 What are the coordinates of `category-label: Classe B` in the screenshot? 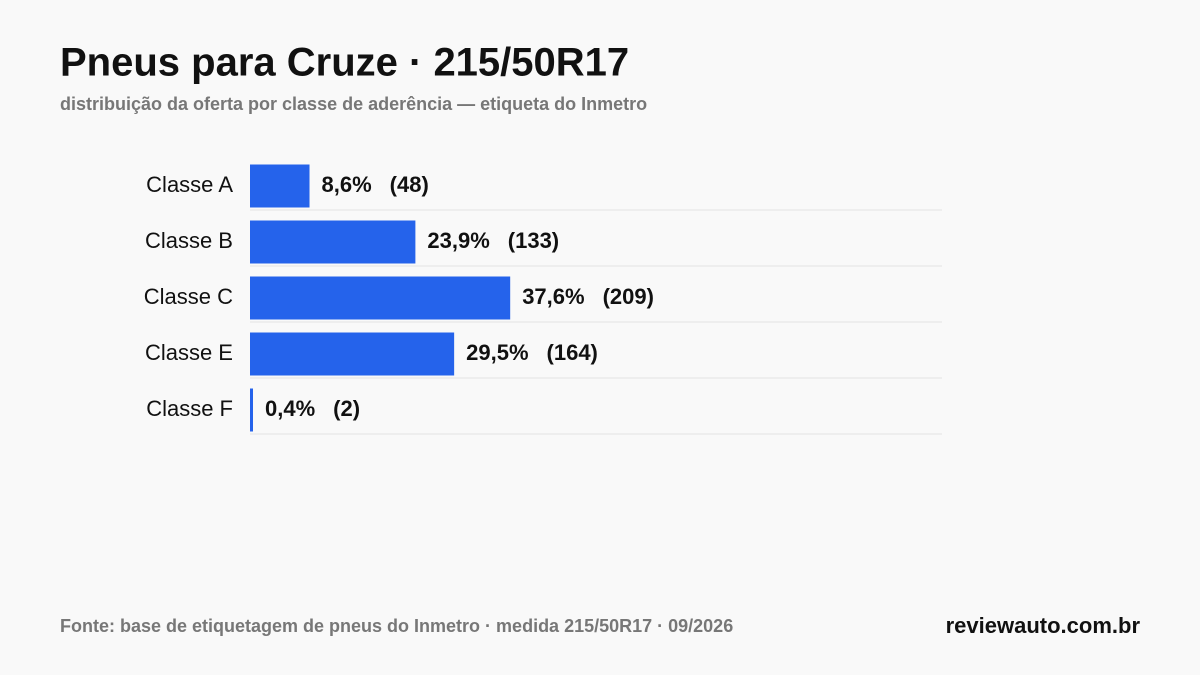 It's located at (189, 240).